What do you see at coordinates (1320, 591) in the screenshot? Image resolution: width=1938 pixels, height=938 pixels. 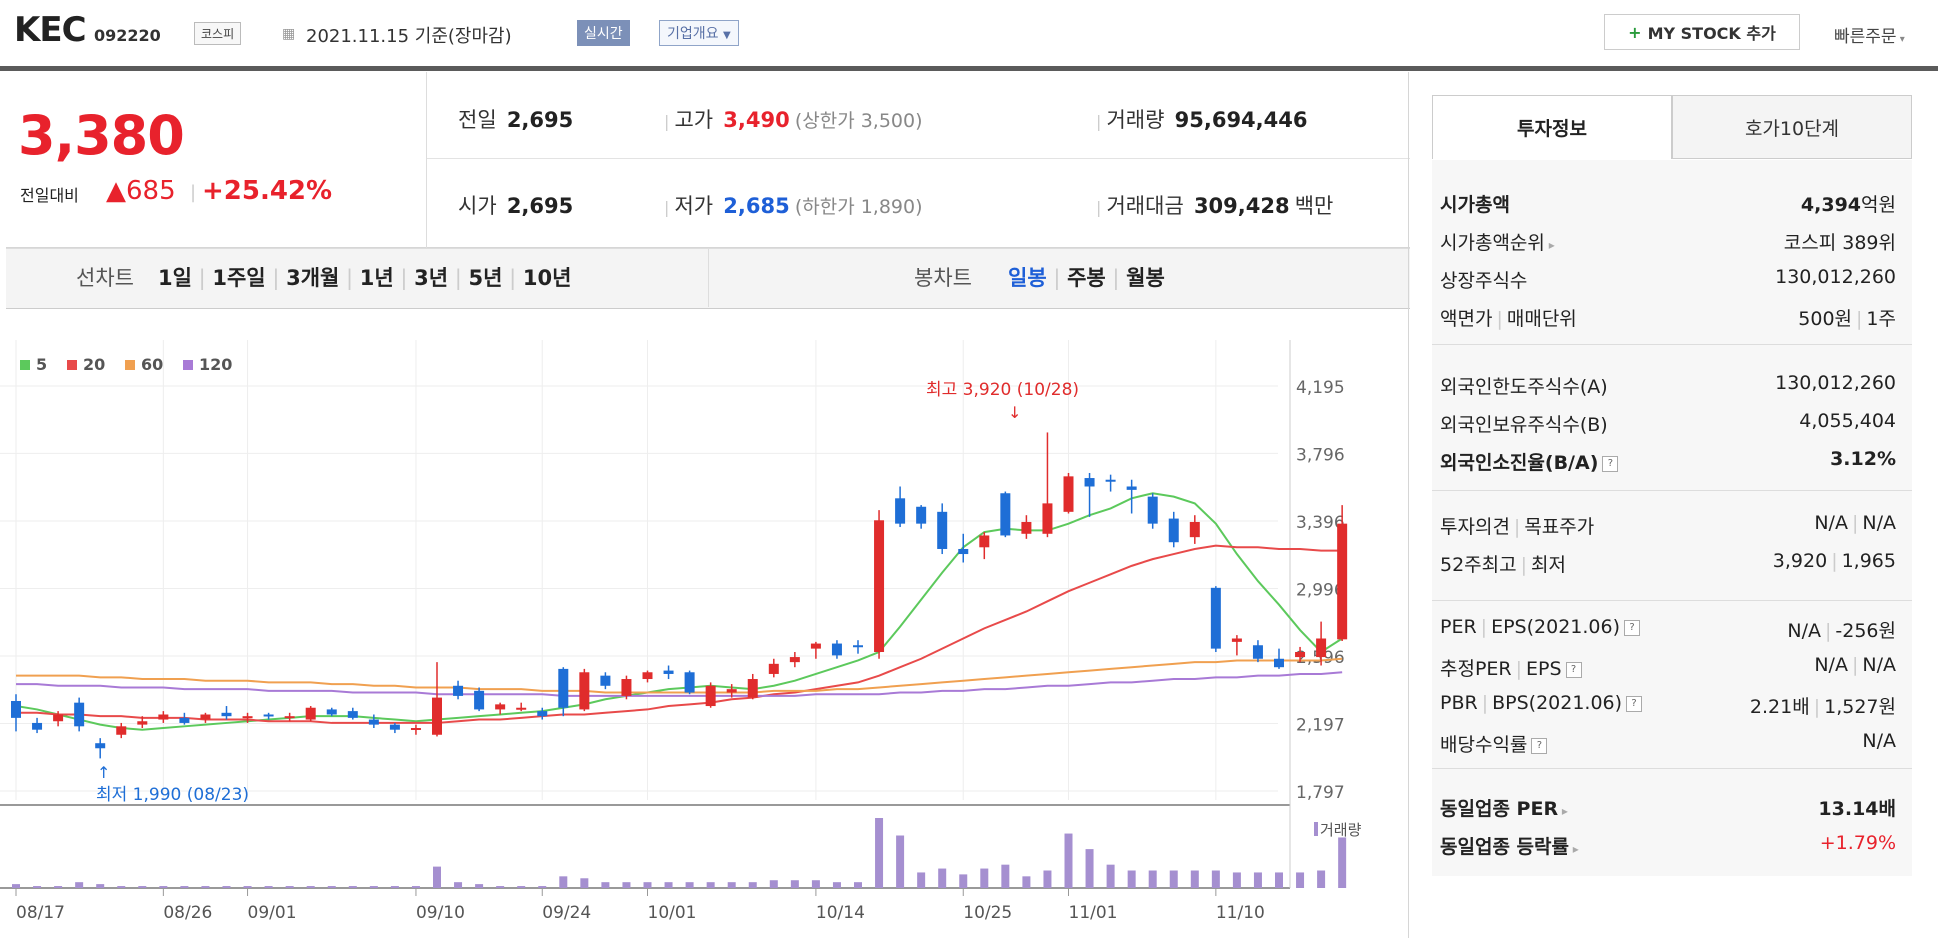 I see `y-tick-label: 2,996` at bounding box center [1320, 591].